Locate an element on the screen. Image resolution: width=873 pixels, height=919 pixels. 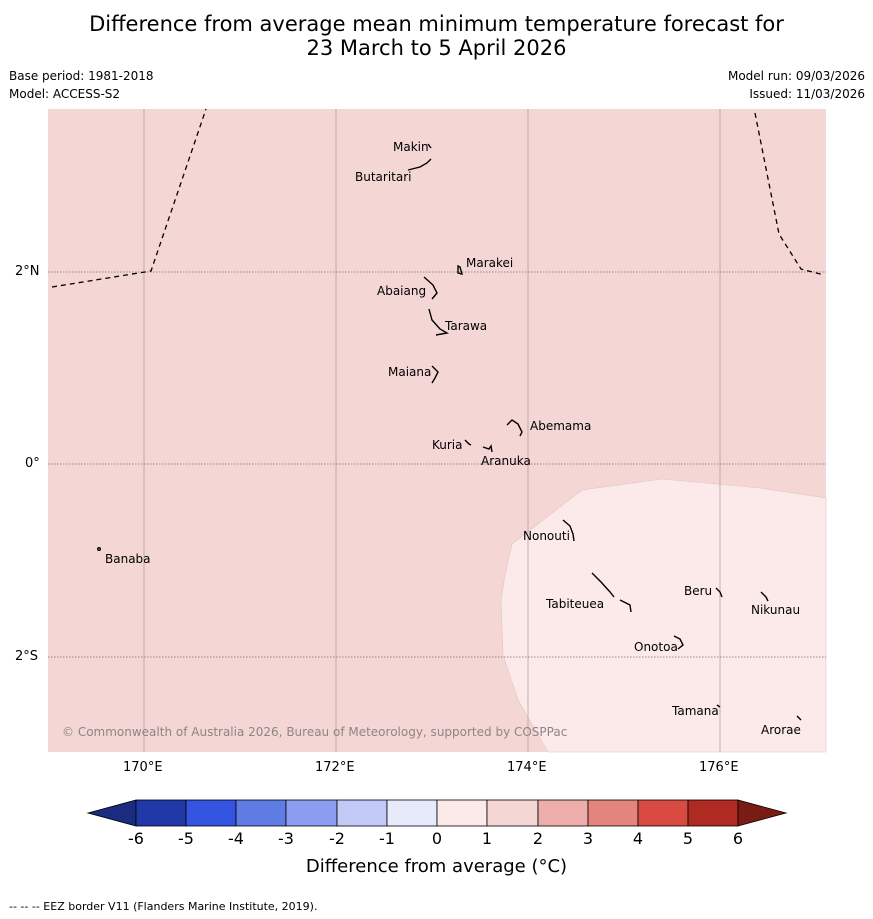
island-onotoa is located at coordinates (678, 642).